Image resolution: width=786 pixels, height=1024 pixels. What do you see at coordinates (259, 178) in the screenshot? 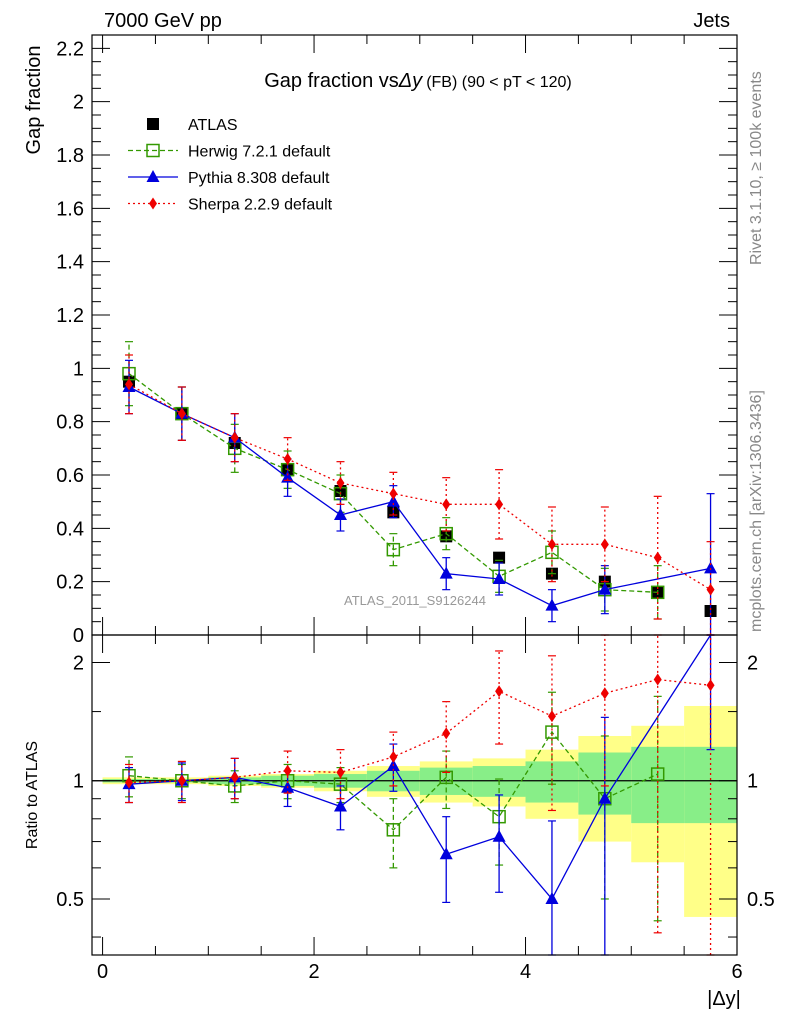
I see `legend-label-pythia: Pythia 8.308 default` at bounding box center [259, 178].